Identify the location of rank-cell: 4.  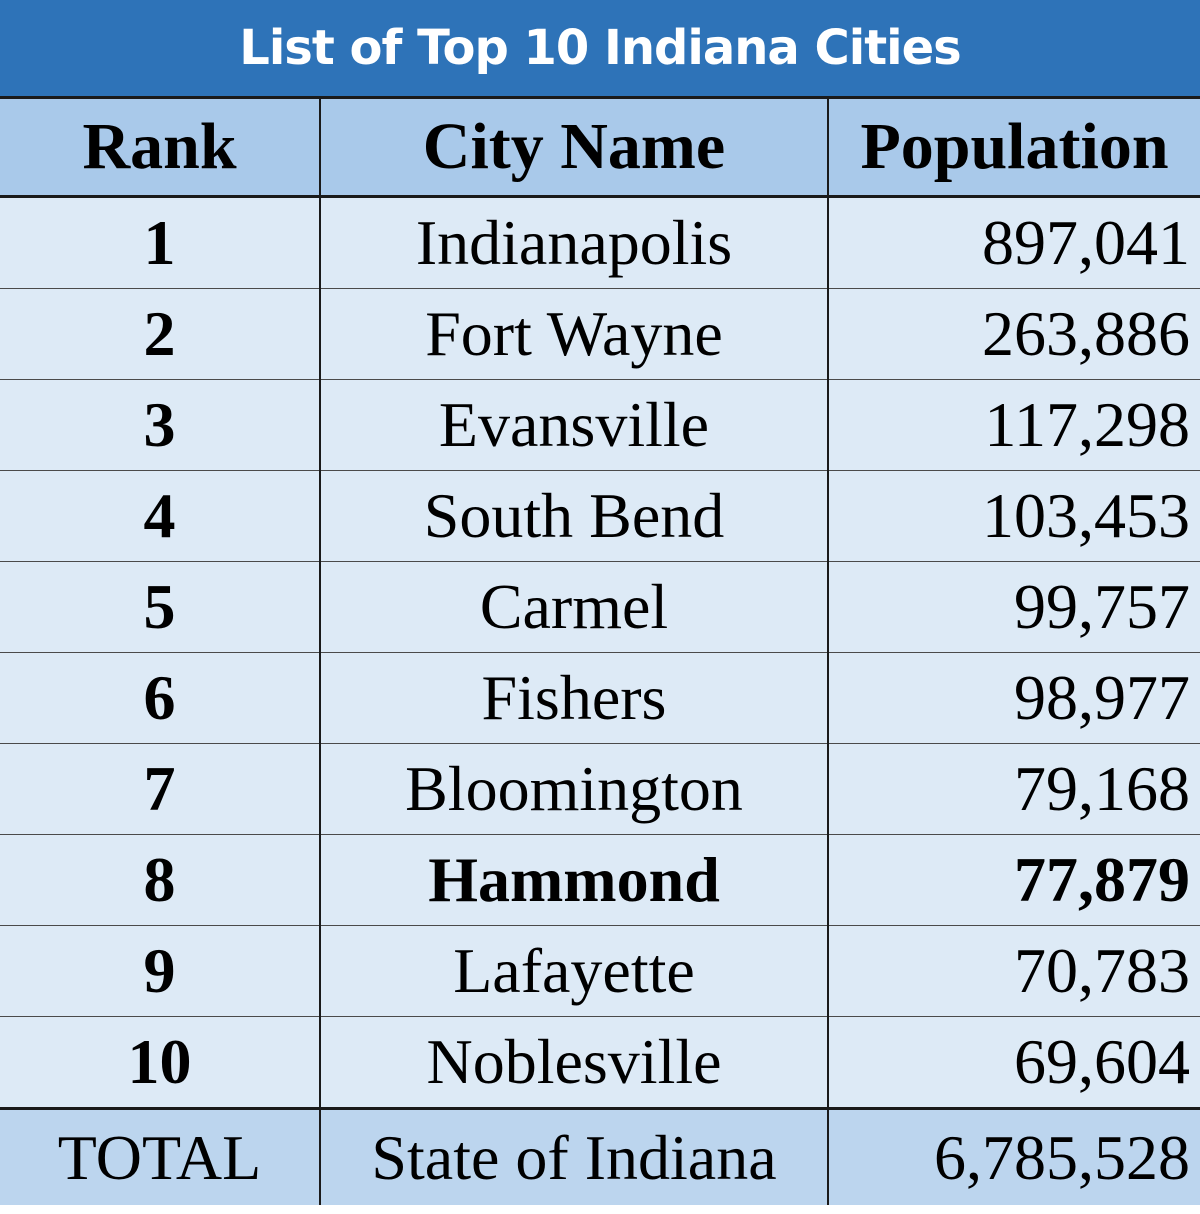
(160, 516).